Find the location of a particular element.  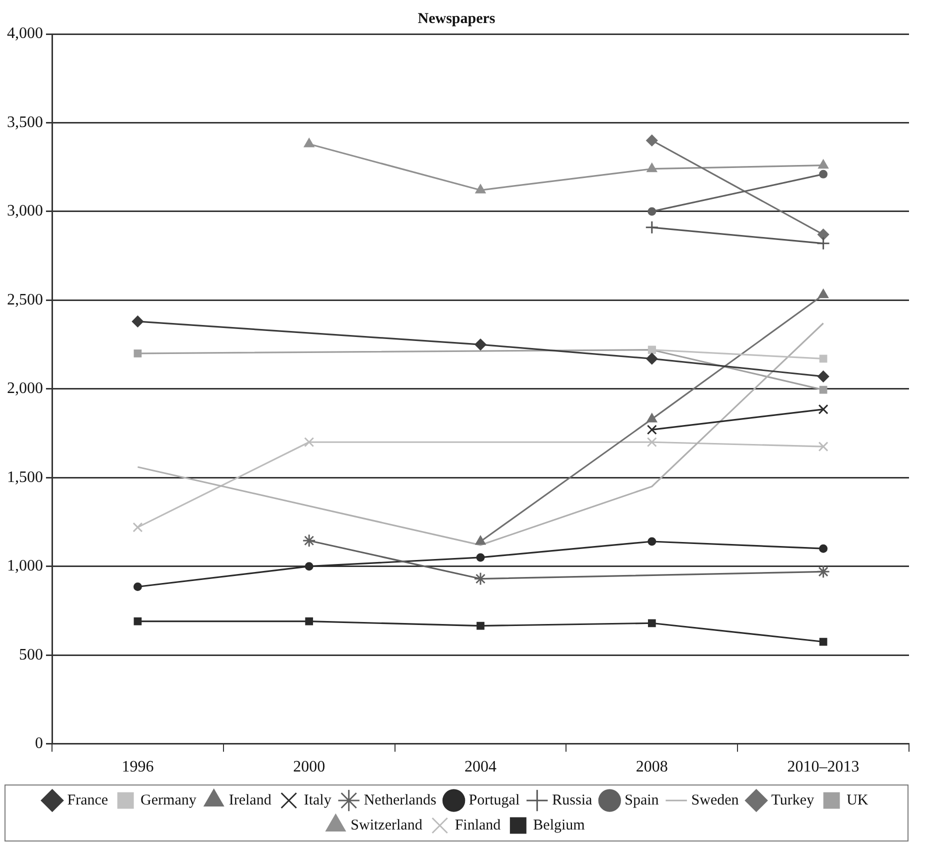

y-tick-label: 3,000 is located at coordinates (25, 211).